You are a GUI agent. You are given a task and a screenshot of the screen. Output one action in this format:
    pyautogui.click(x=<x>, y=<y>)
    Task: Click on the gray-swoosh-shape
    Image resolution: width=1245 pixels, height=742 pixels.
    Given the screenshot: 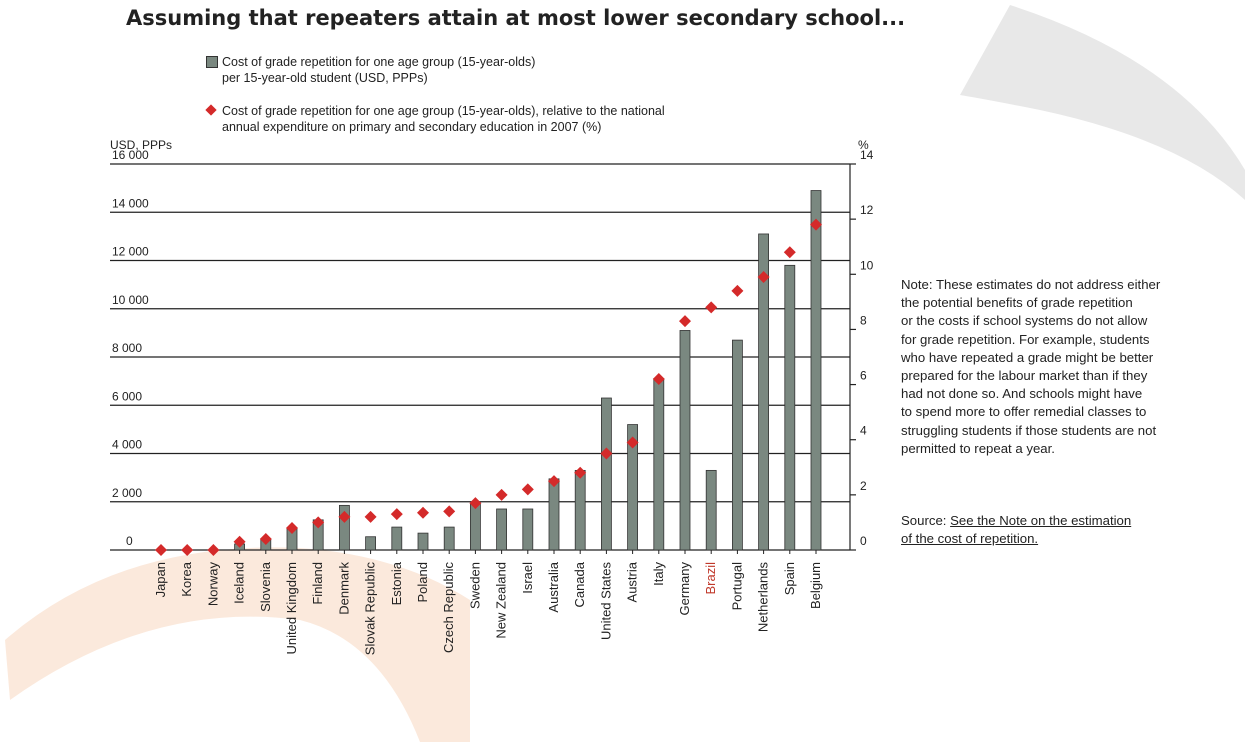 What is the action you would take?
    pyautogui.click(x=1102, y=102)
    